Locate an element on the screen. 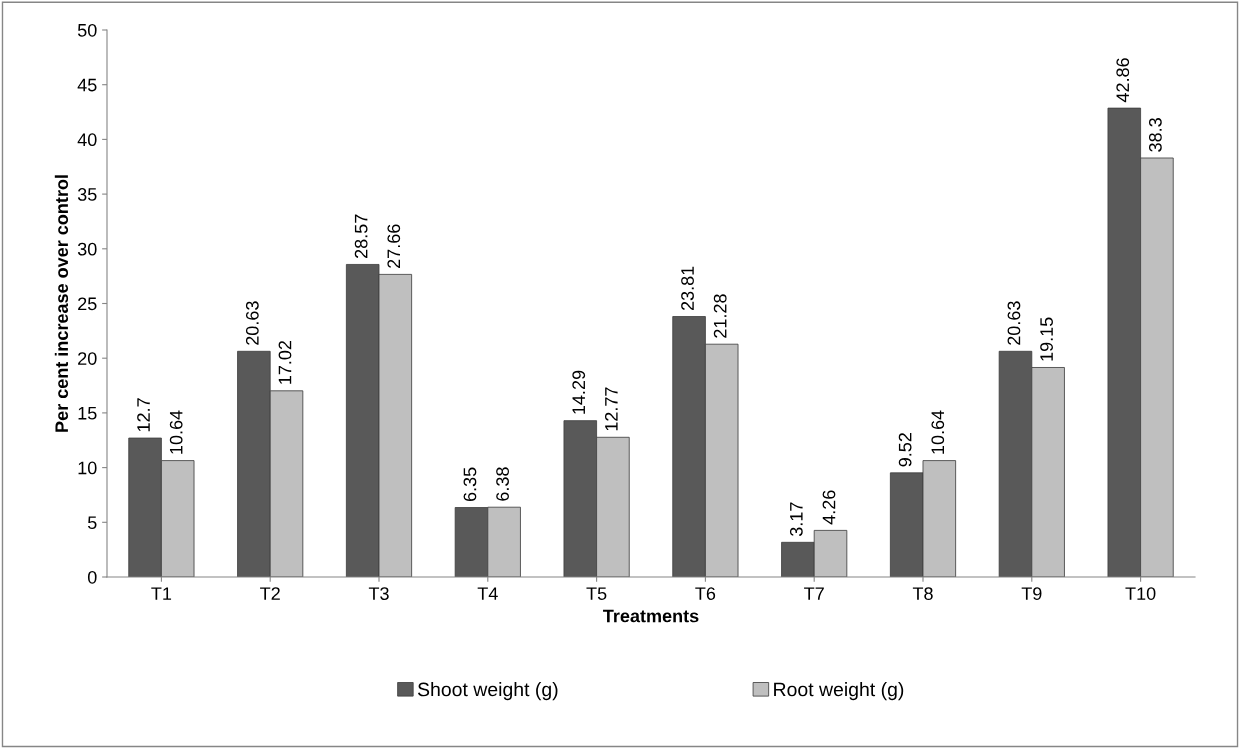  data-label: 12.7 is located at coordinates (143, 415).